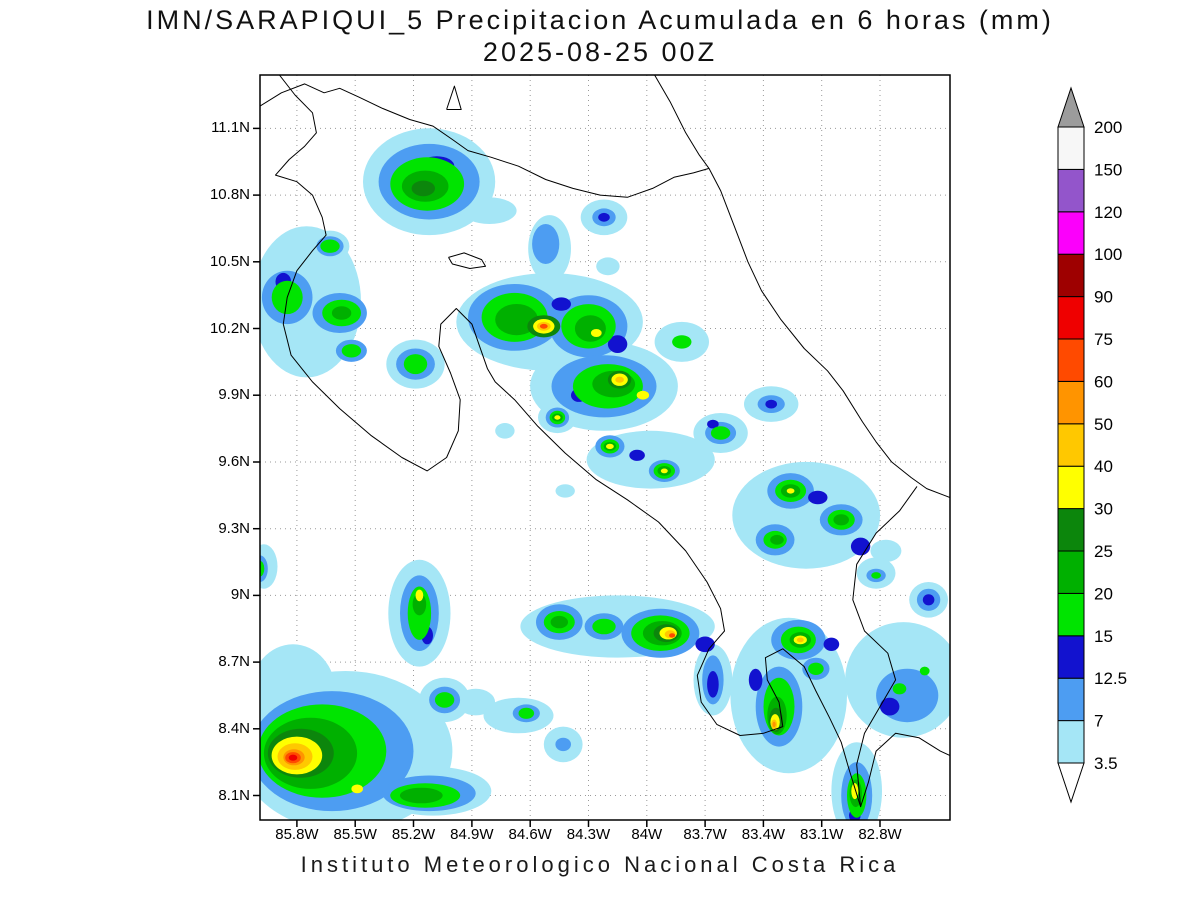 The height and width of the screenshot is (900, 1200). I want to click on colorbar-label: 50, so click(1103, 424).